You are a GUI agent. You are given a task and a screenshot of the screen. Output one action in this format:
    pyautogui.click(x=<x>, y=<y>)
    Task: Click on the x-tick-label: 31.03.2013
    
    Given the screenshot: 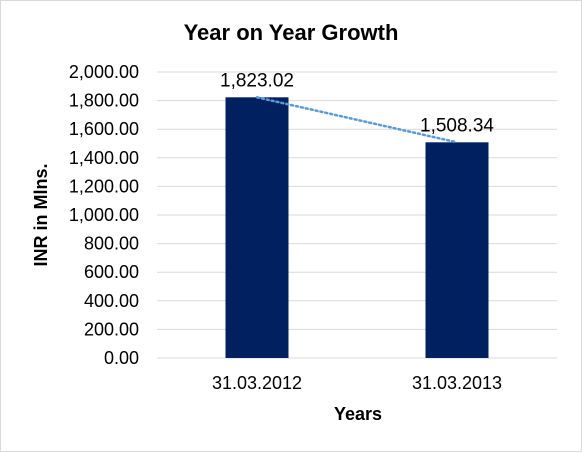 What is the action you would take?
    pyautogui.click(x=457, y=383)
    